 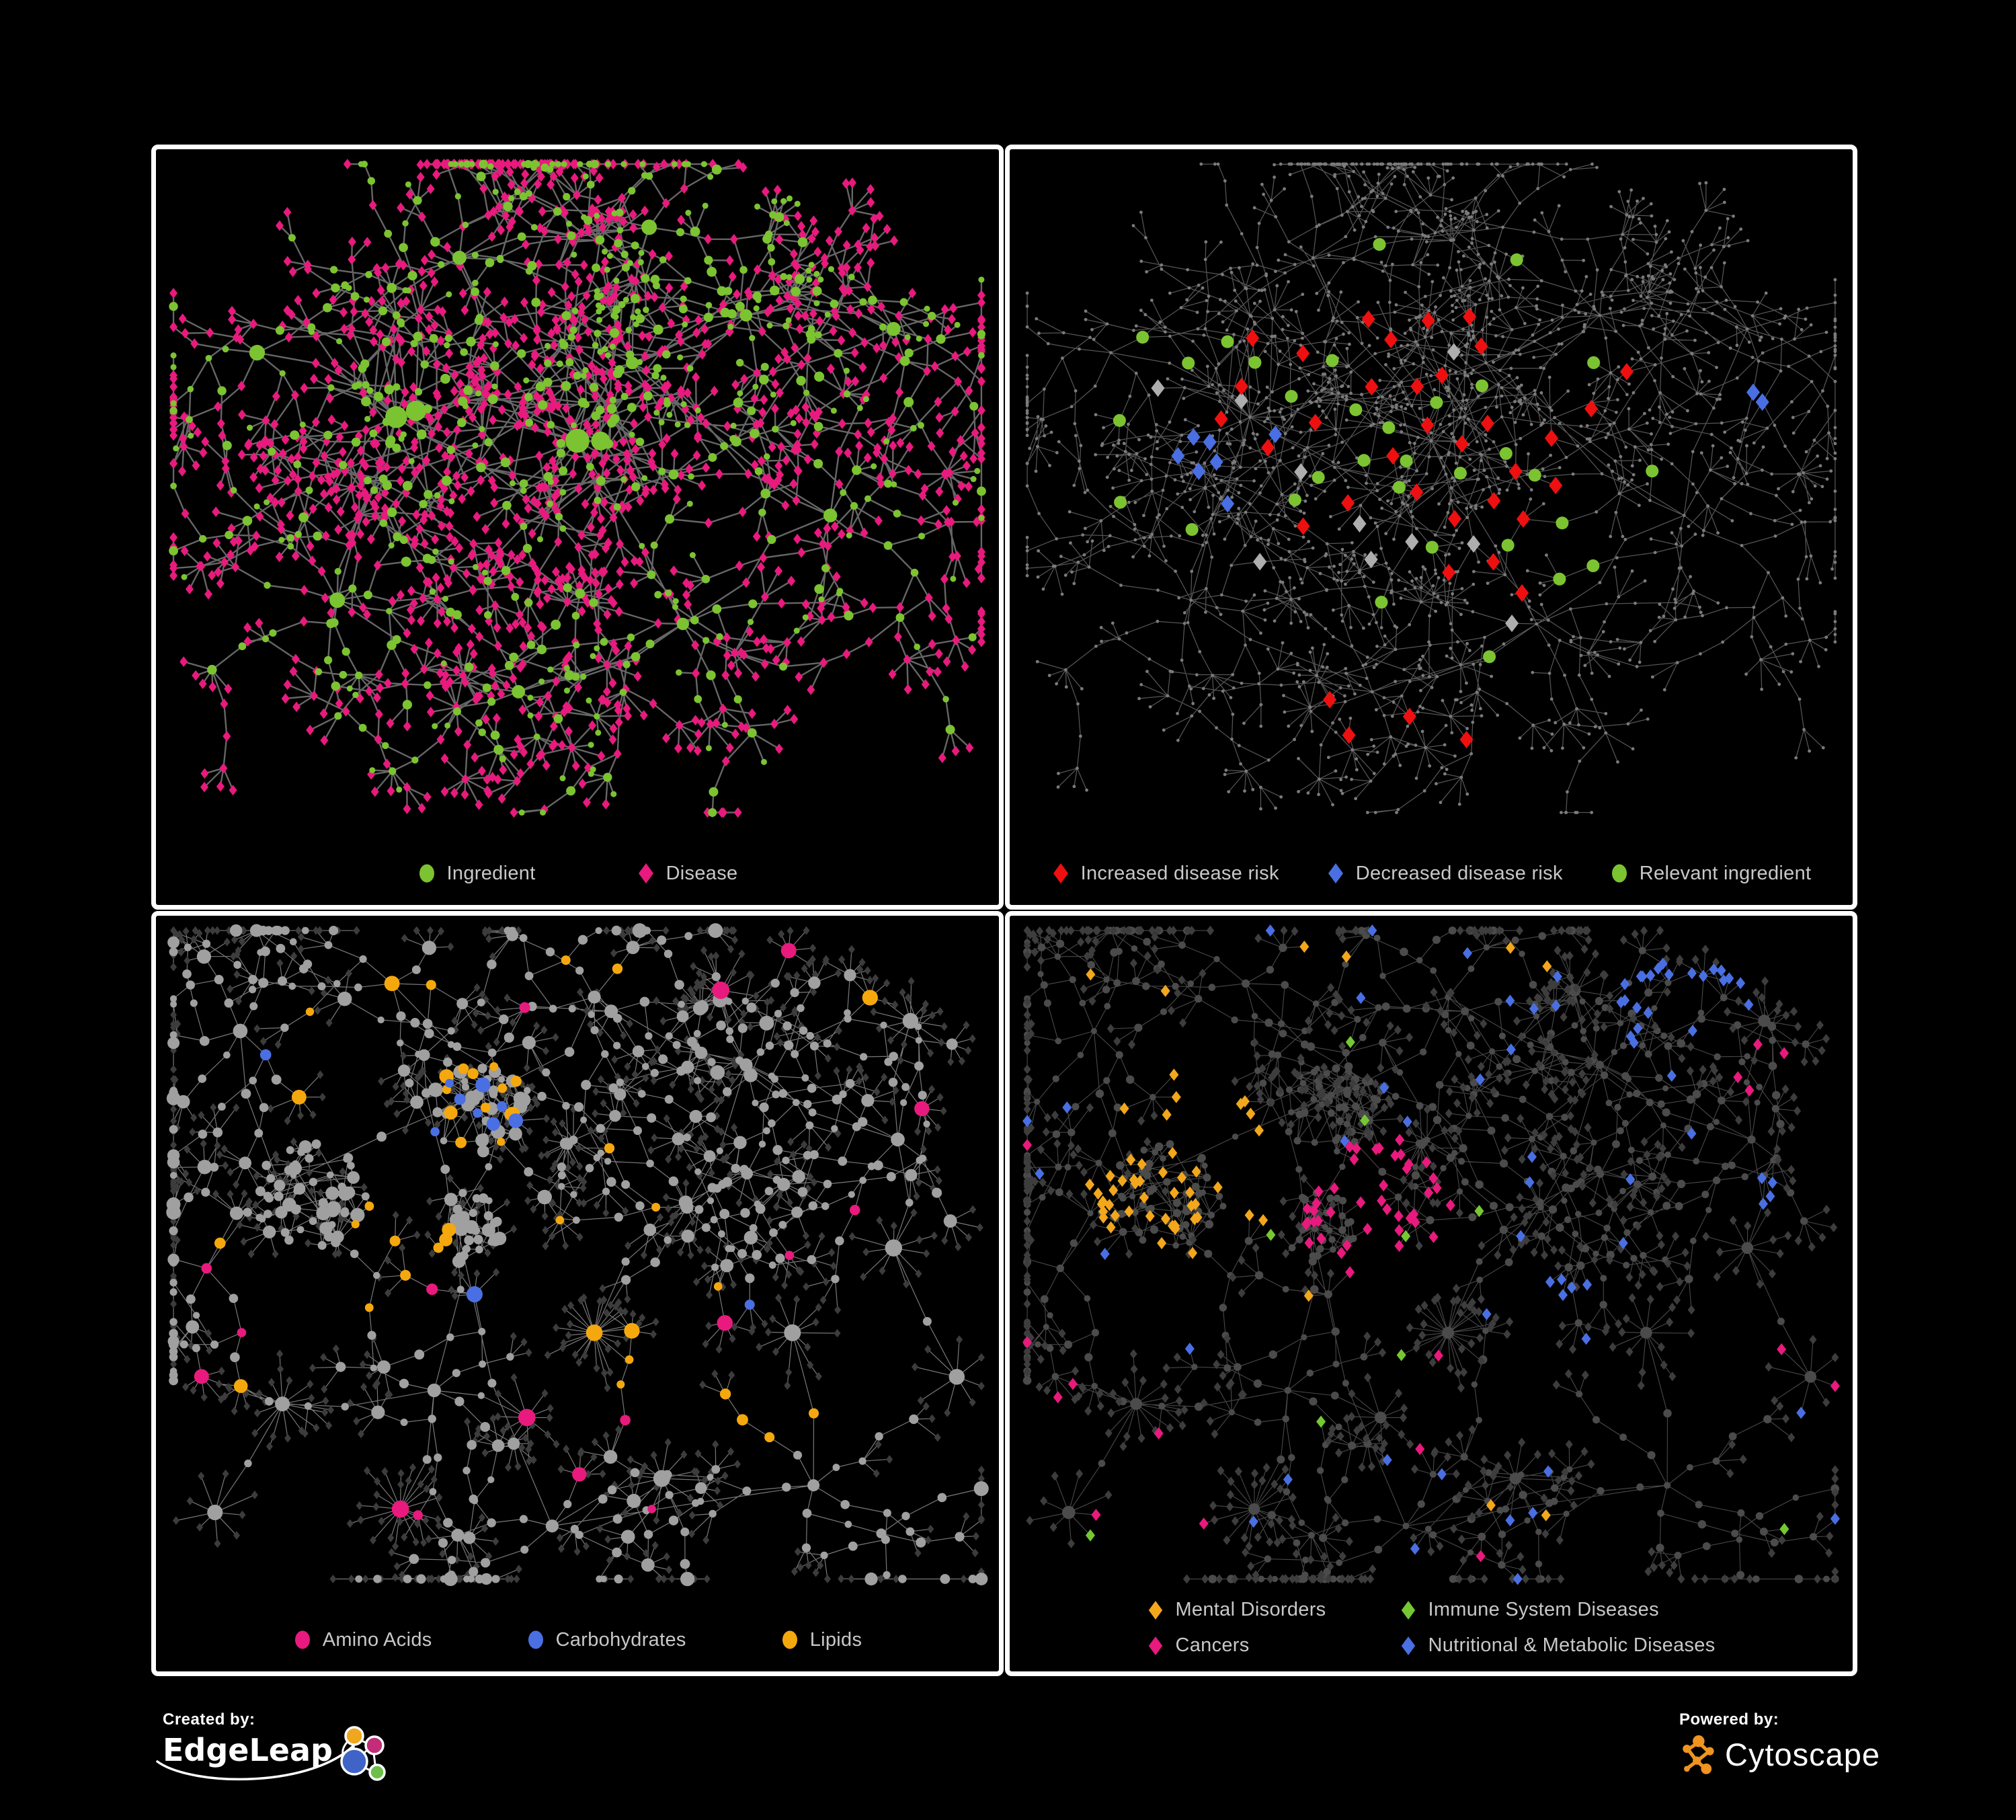 I want to click on immune-diseases-diamond-icon, so click(x=1409, y=1610).